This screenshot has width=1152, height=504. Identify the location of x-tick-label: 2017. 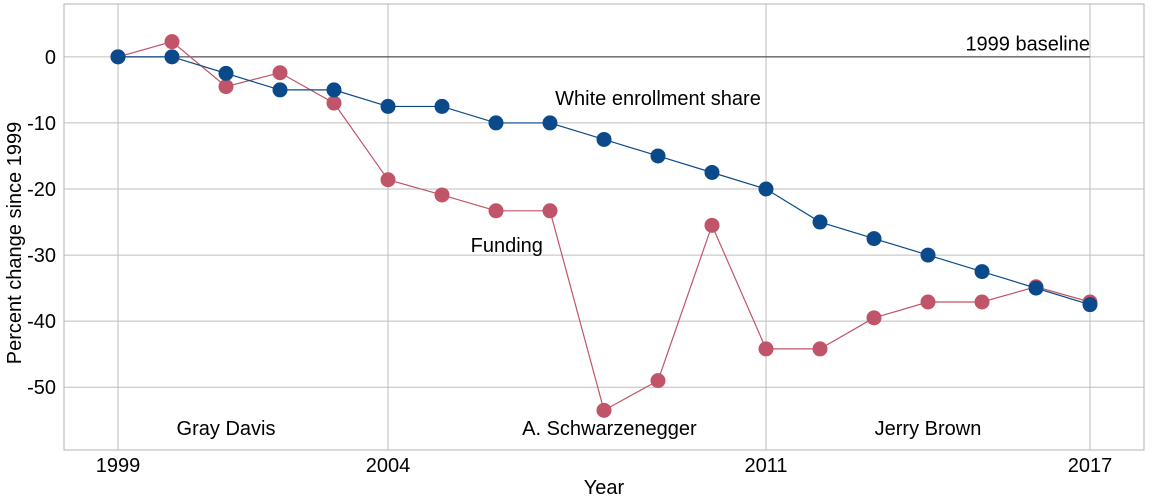
(1090, 466).